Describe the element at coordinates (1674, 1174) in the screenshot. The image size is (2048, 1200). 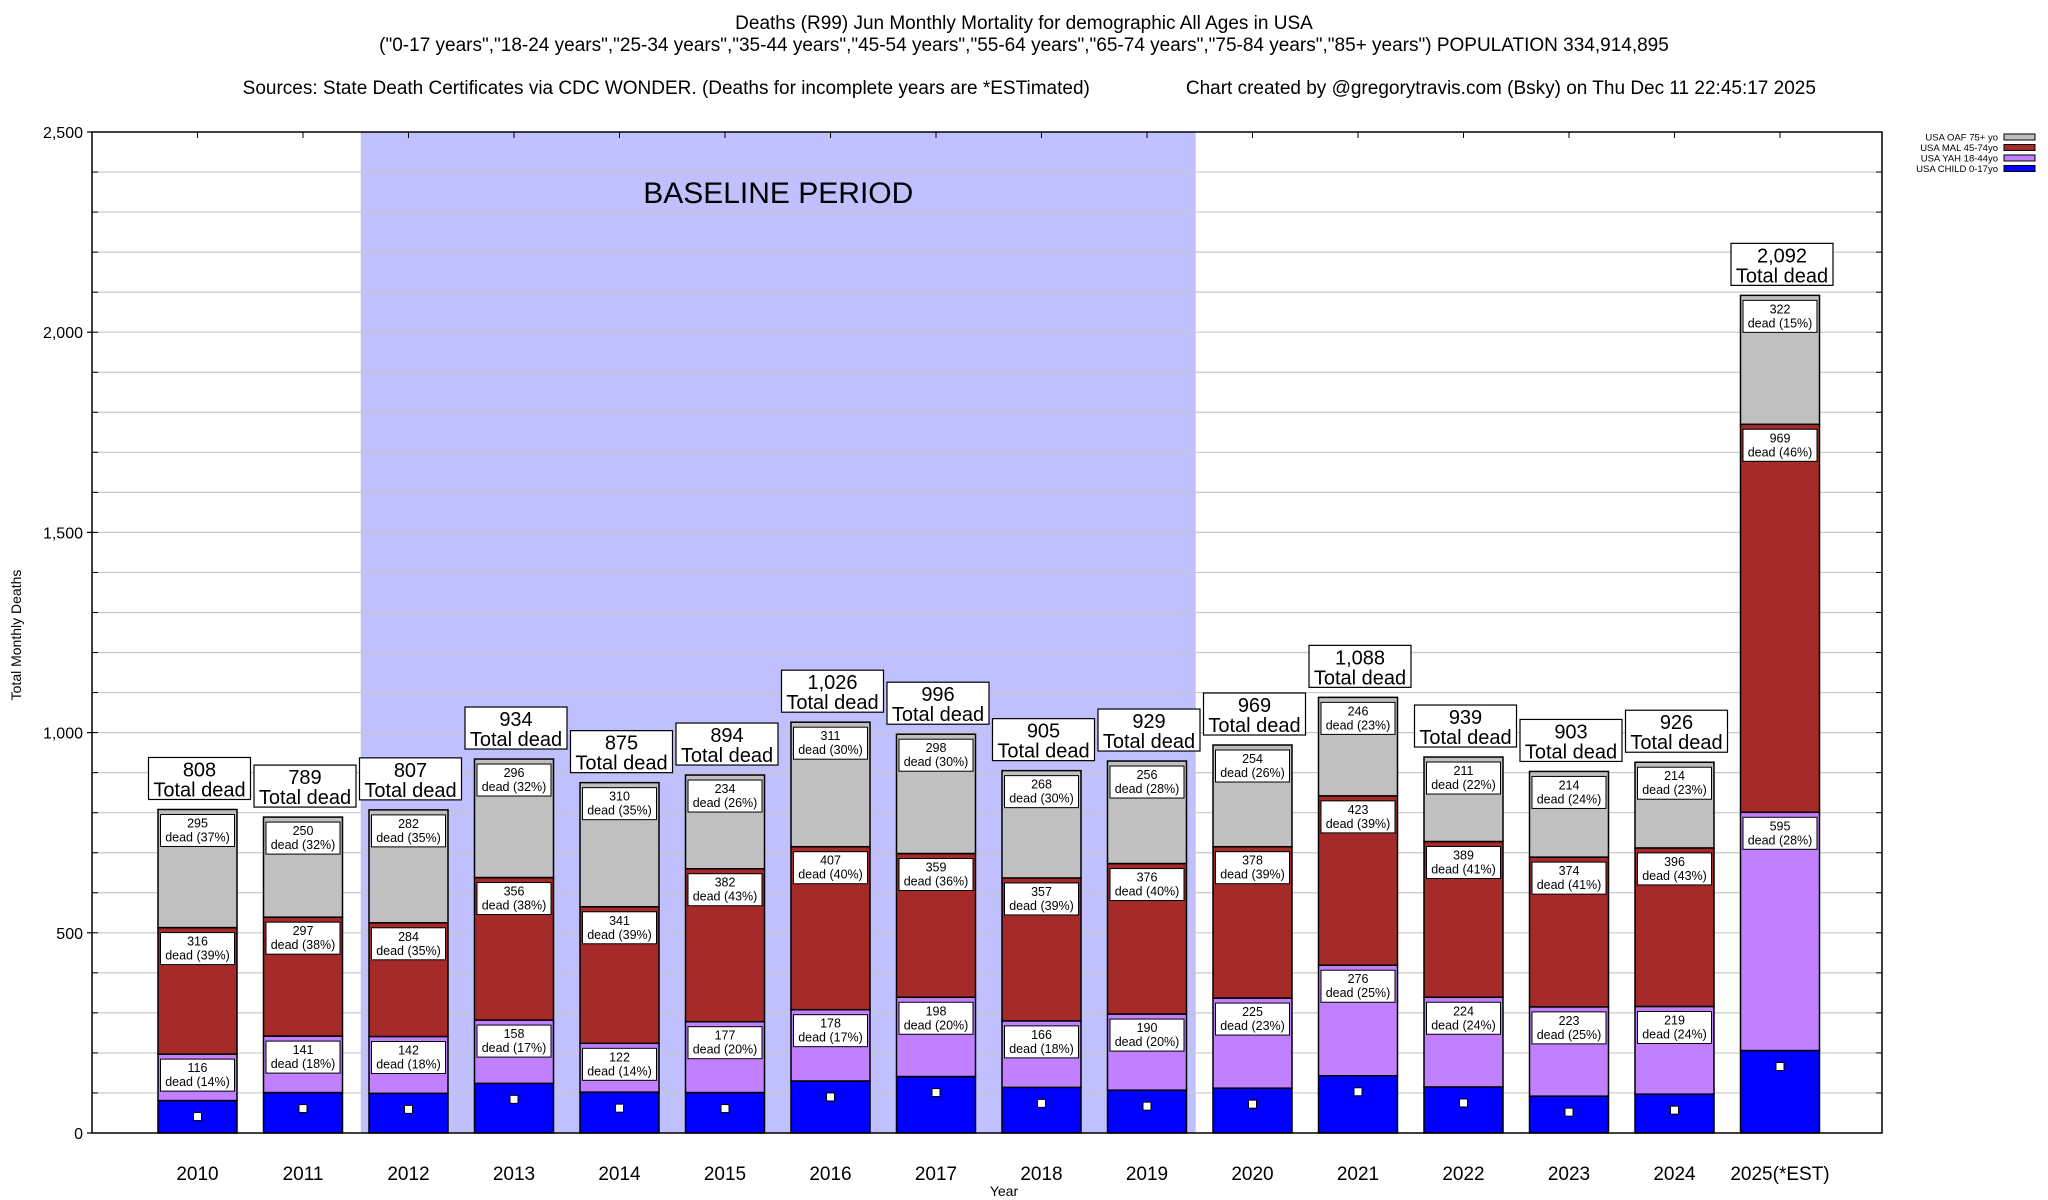
I see `x-tick-label: 2024` at that location.